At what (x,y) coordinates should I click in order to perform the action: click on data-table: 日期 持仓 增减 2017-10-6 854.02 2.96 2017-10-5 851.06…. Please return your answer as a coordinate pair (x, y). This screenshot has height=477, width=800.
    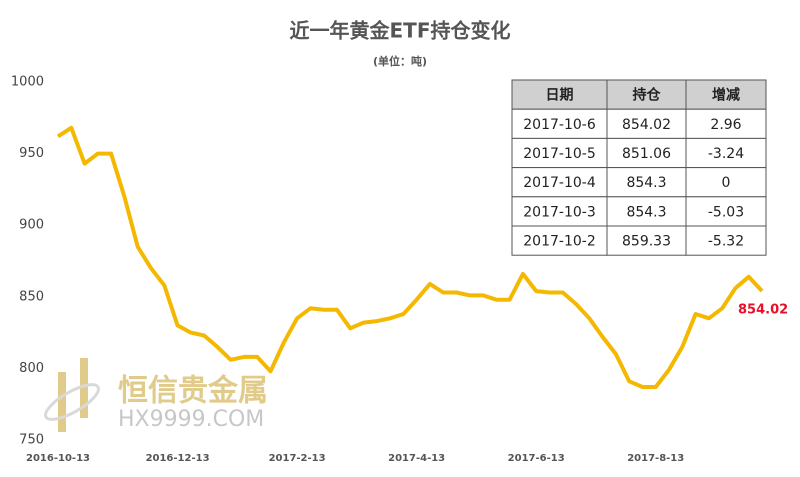
    Looking at the image, I should click on (639, 167).